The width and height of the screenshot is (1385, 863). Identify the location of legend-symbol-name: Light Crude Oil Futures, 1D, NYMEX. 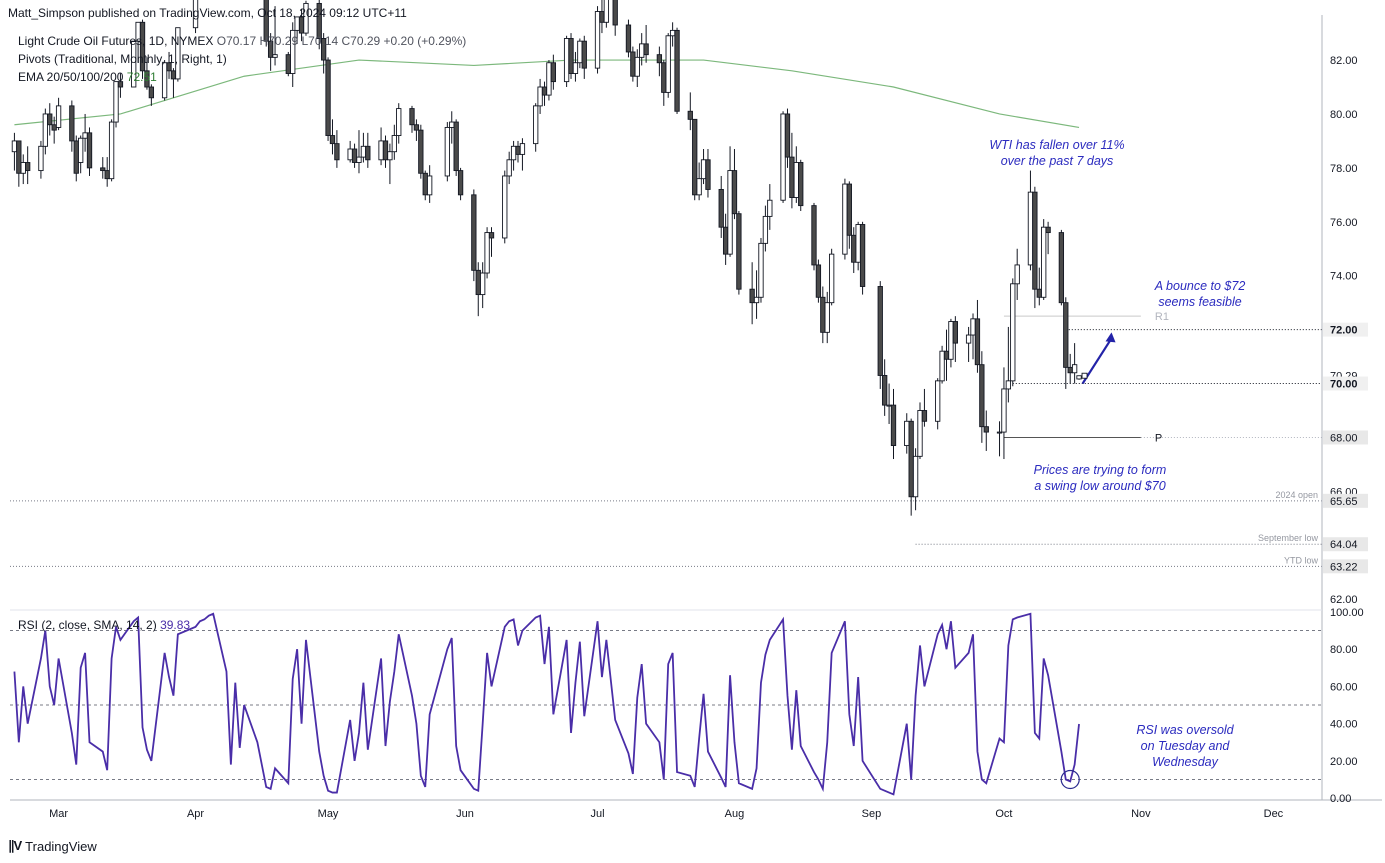
(116, 41).